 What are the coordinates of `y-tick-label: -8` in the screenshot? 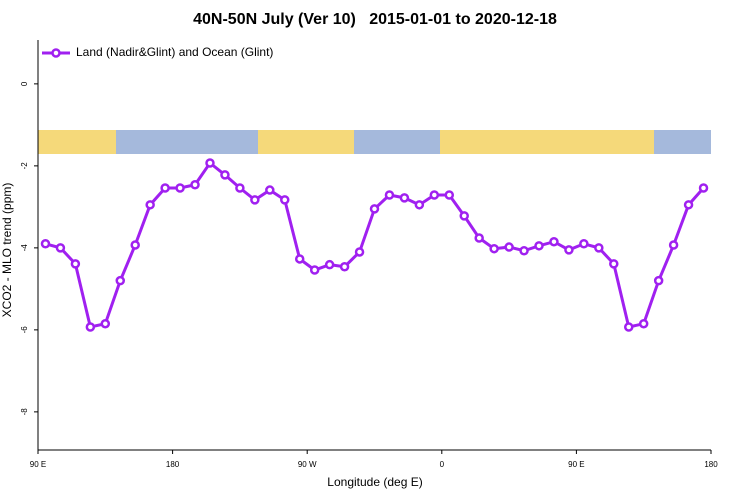 It's located at (24, 412).